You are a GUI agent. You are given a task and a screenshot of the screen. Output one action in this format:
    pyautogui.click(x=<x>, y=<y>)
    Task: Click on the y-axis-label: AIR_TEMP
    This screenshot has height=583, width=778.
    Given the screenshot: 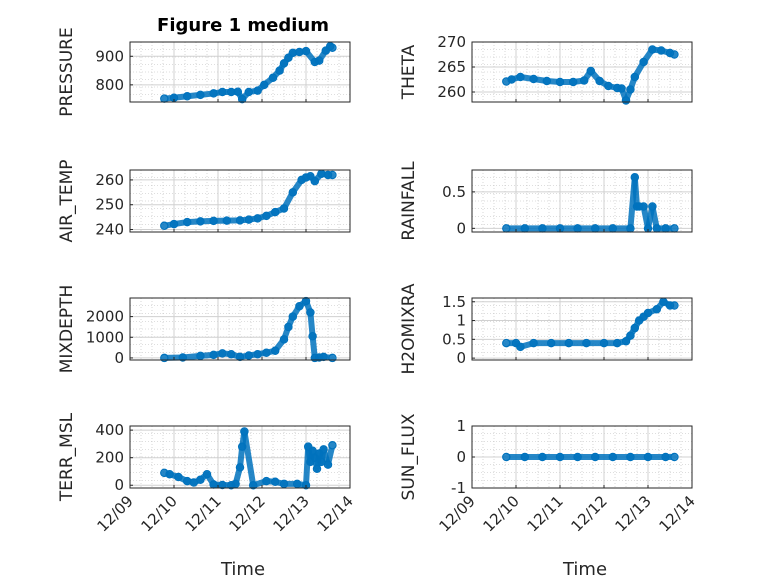 What is the action you would take?
    pyautogui.click(x=67, y=201)
    